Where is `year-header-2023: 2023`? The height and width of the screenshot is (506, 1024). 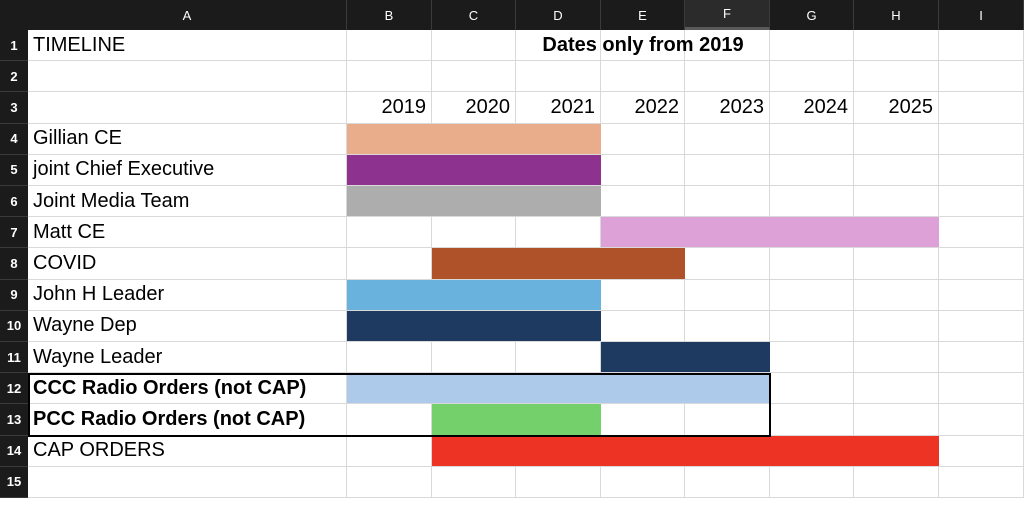 year-header-2023: 2023 is located at coordinates (727, 108).